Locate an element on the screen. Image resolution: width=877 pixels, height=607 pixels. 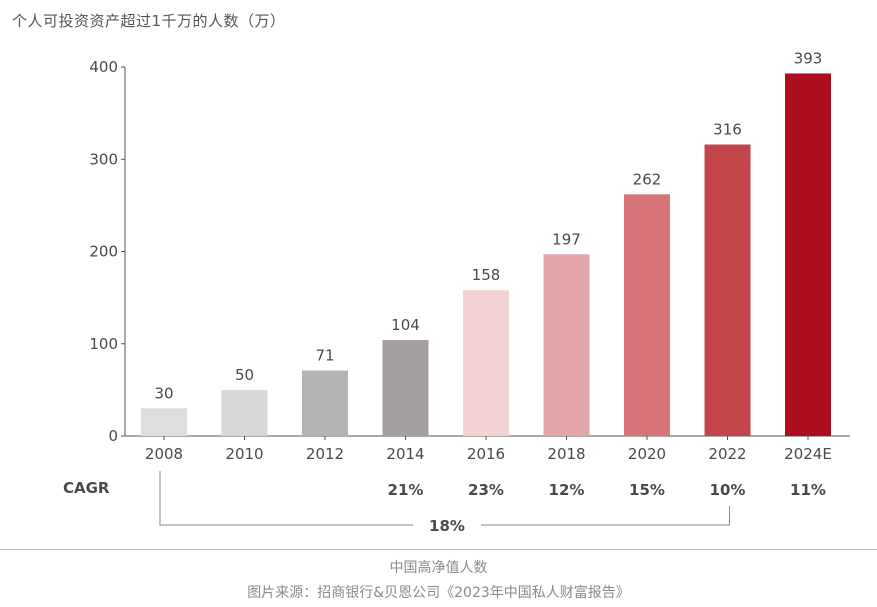
caption-block: 中国高净值人数 图片来源：招商银行&贝恩公司《2023年中国私人财富报告》 is located at coordinates (438, 581).